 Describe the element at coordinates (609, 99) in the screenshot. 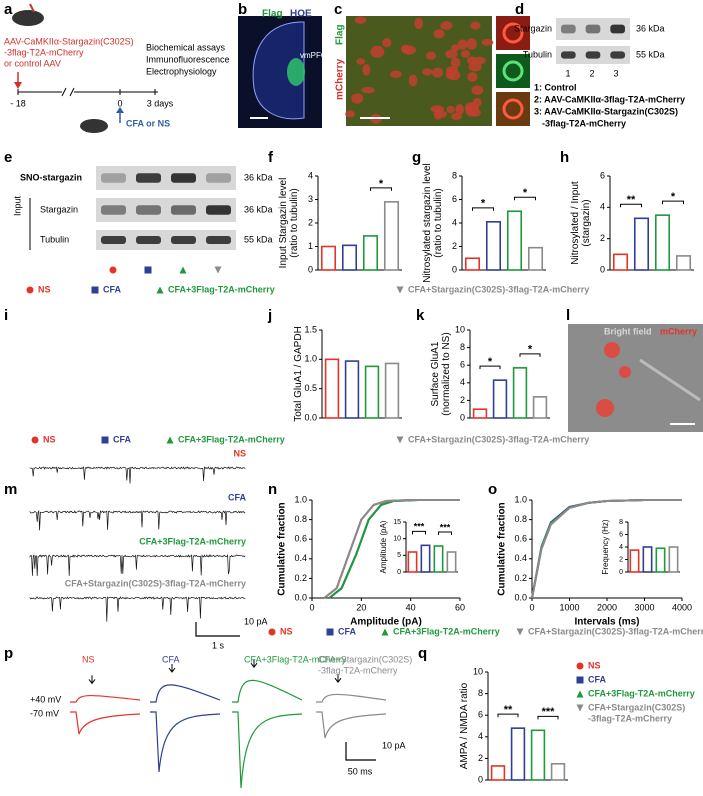

I see `label: 2: AAV-CaMKIIα-3flag-T2A-mCherry` at that location.